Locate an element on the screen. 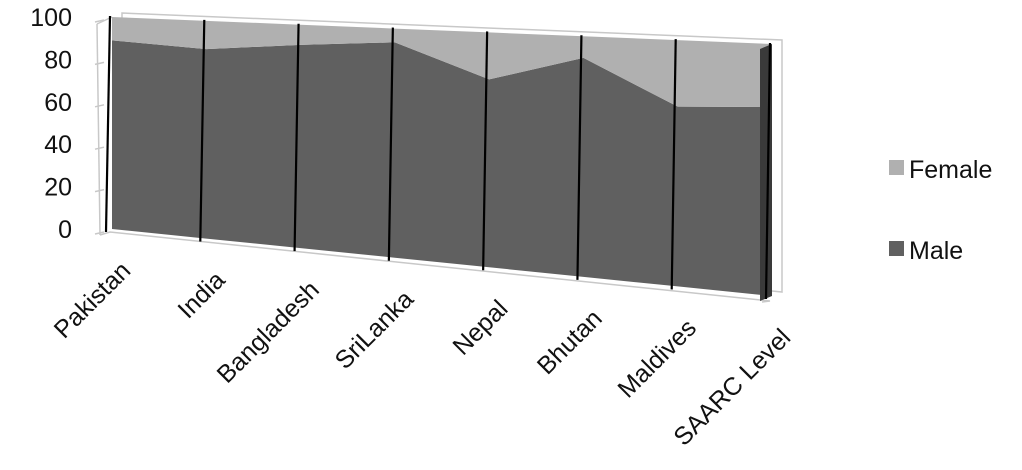 The height and width of the screenshot is (470, 1022). legend-swatch-female is located at coordinates (896, 167).